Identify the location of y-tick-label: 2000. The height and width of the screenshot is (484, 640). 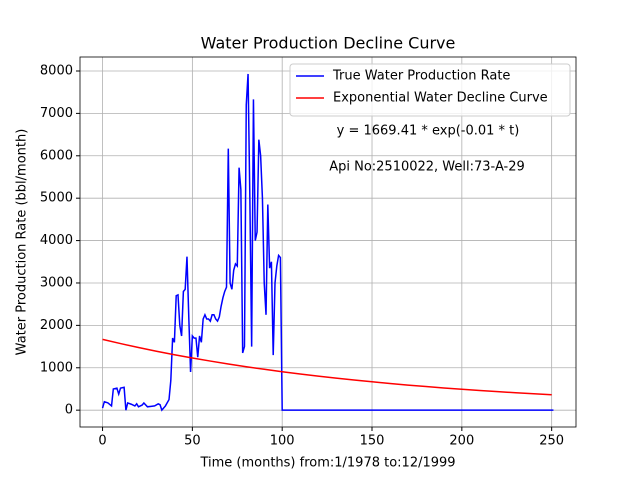
(56, 325).